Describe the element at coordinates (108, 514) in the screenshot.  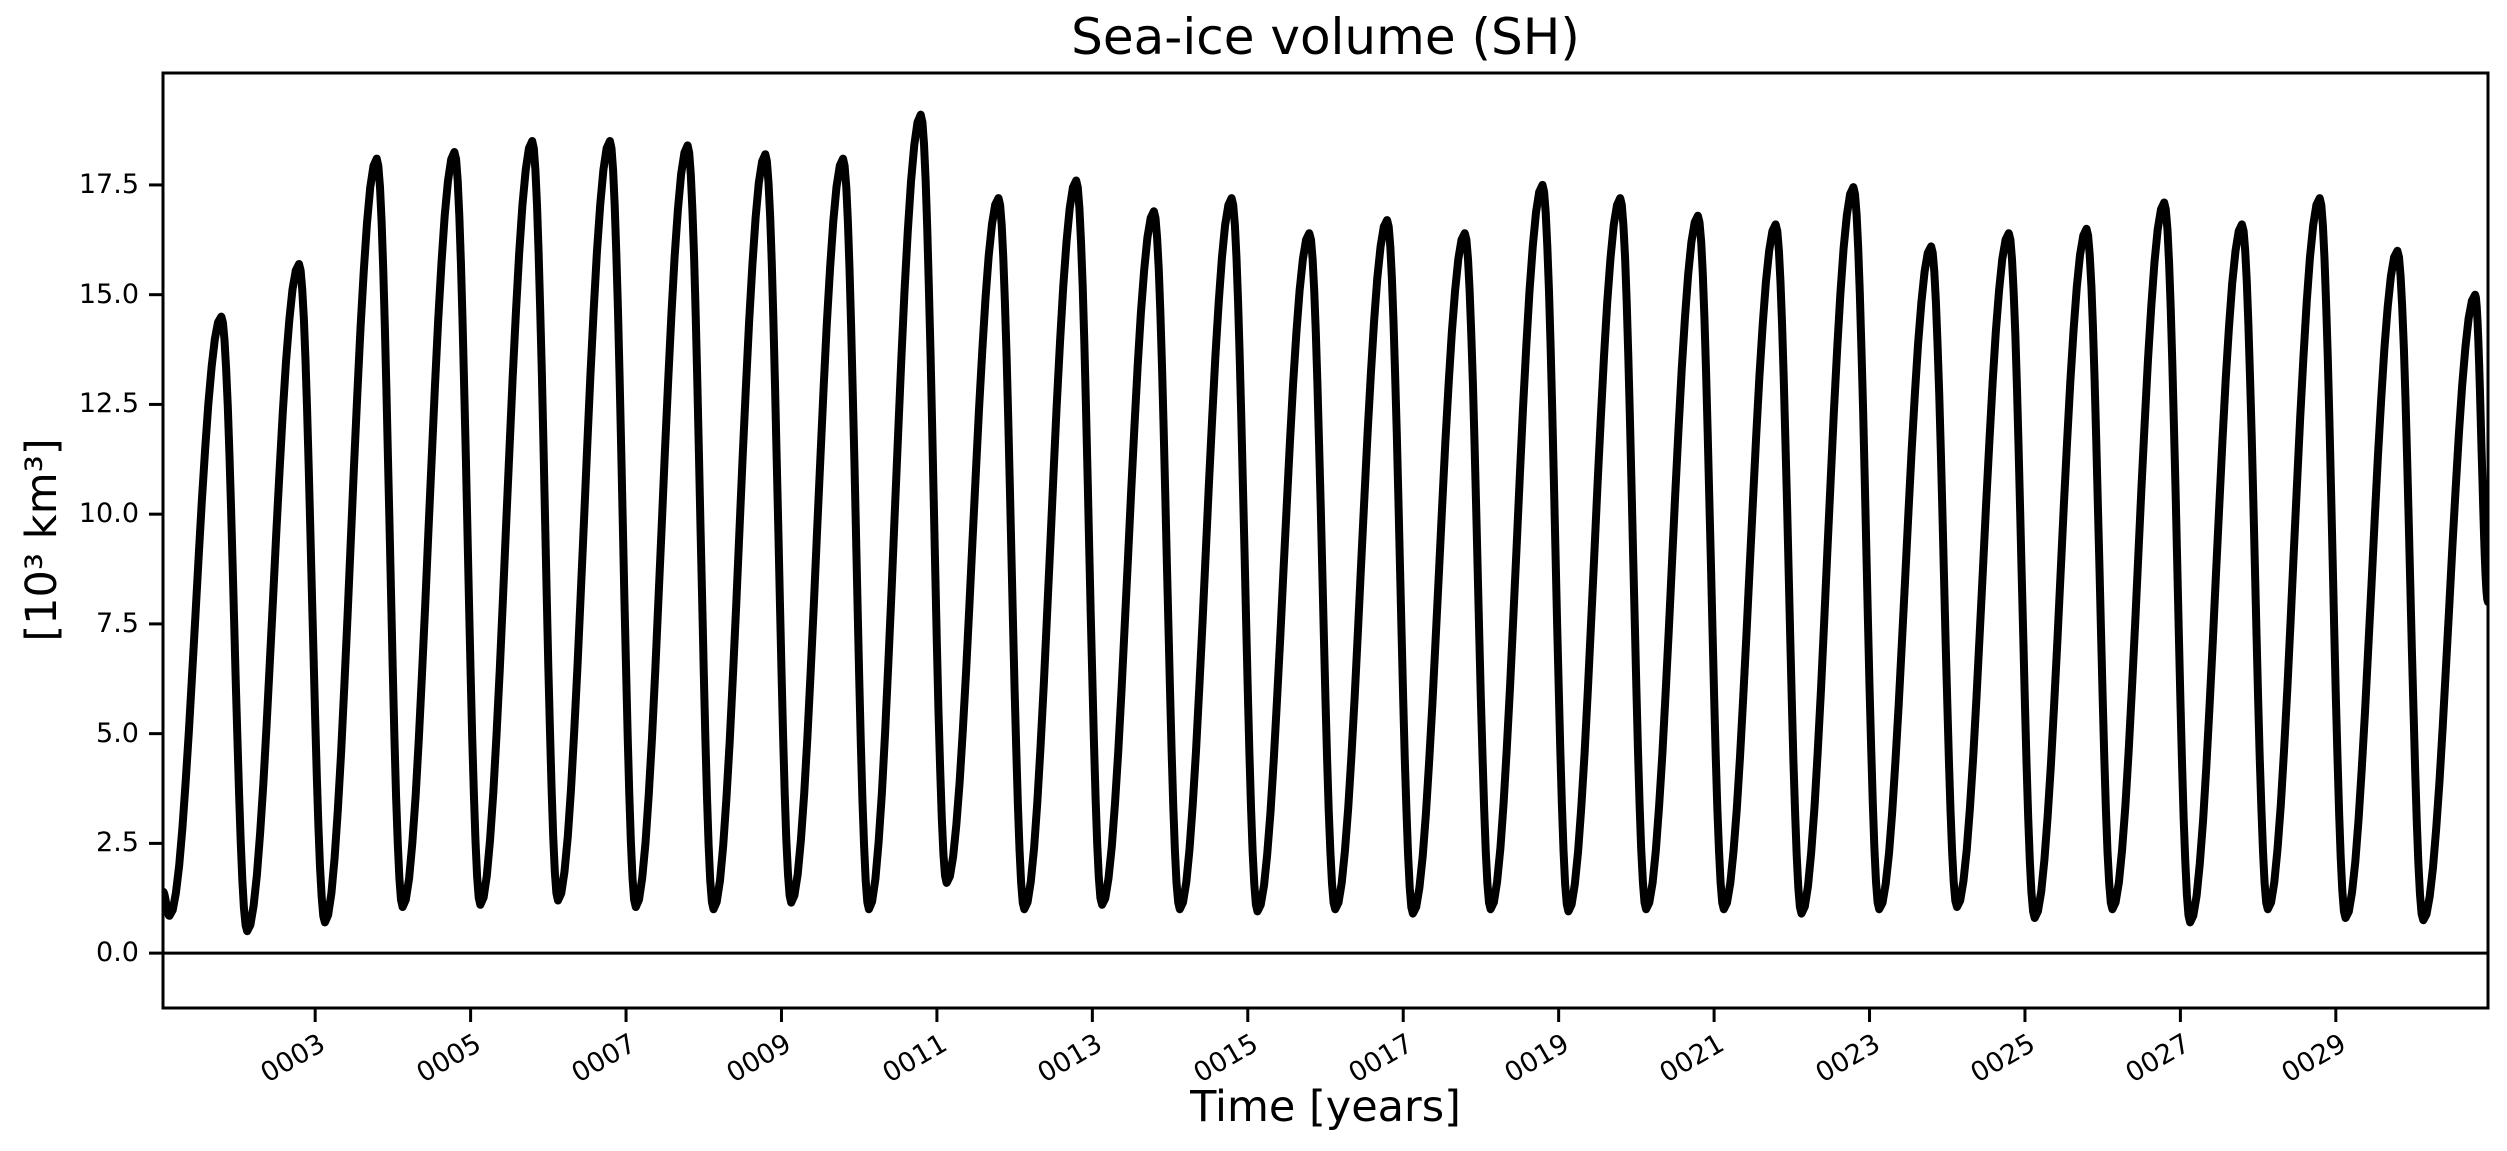
I see `y-tick-label: 10.0` at that location.